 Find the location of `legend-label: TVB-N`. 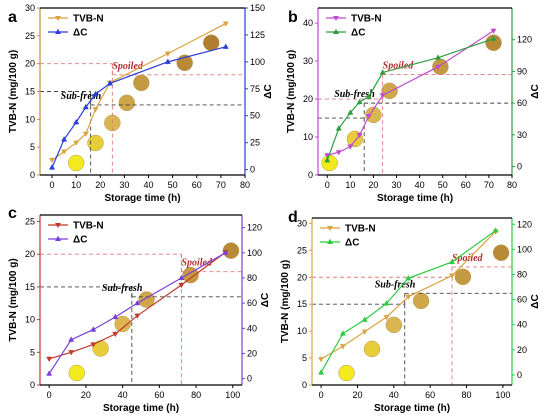

legend-label: TVB-N is located at coordinates (360, 229).